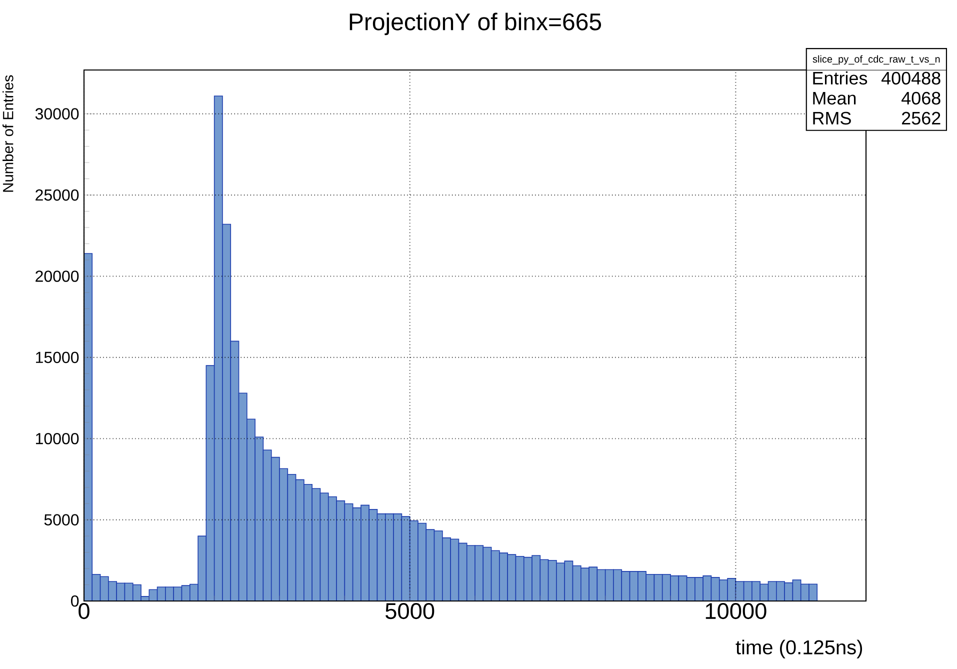 This screenshot has height=669, width=957. I want to click on y-tick-label: 0, so click(75, 601).